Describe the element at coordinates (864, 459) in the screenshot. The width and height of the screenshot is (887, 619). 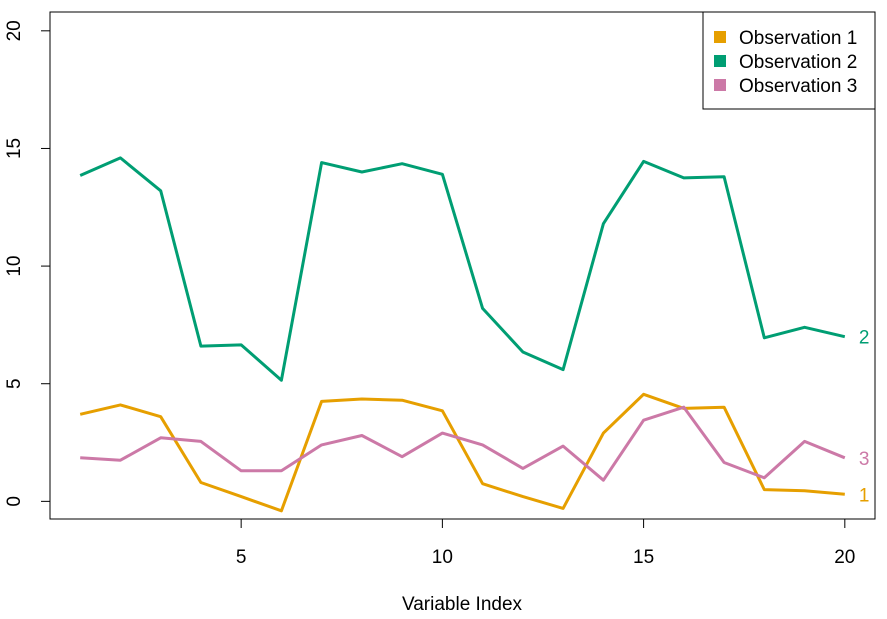
I see `series-end-label-3: 3` at that location.